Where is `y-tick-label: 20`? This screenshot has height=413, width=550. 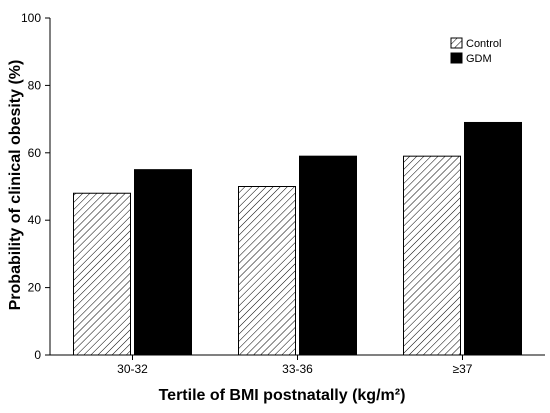 y-tick-label: 20 is located at coordinates (35, 288).